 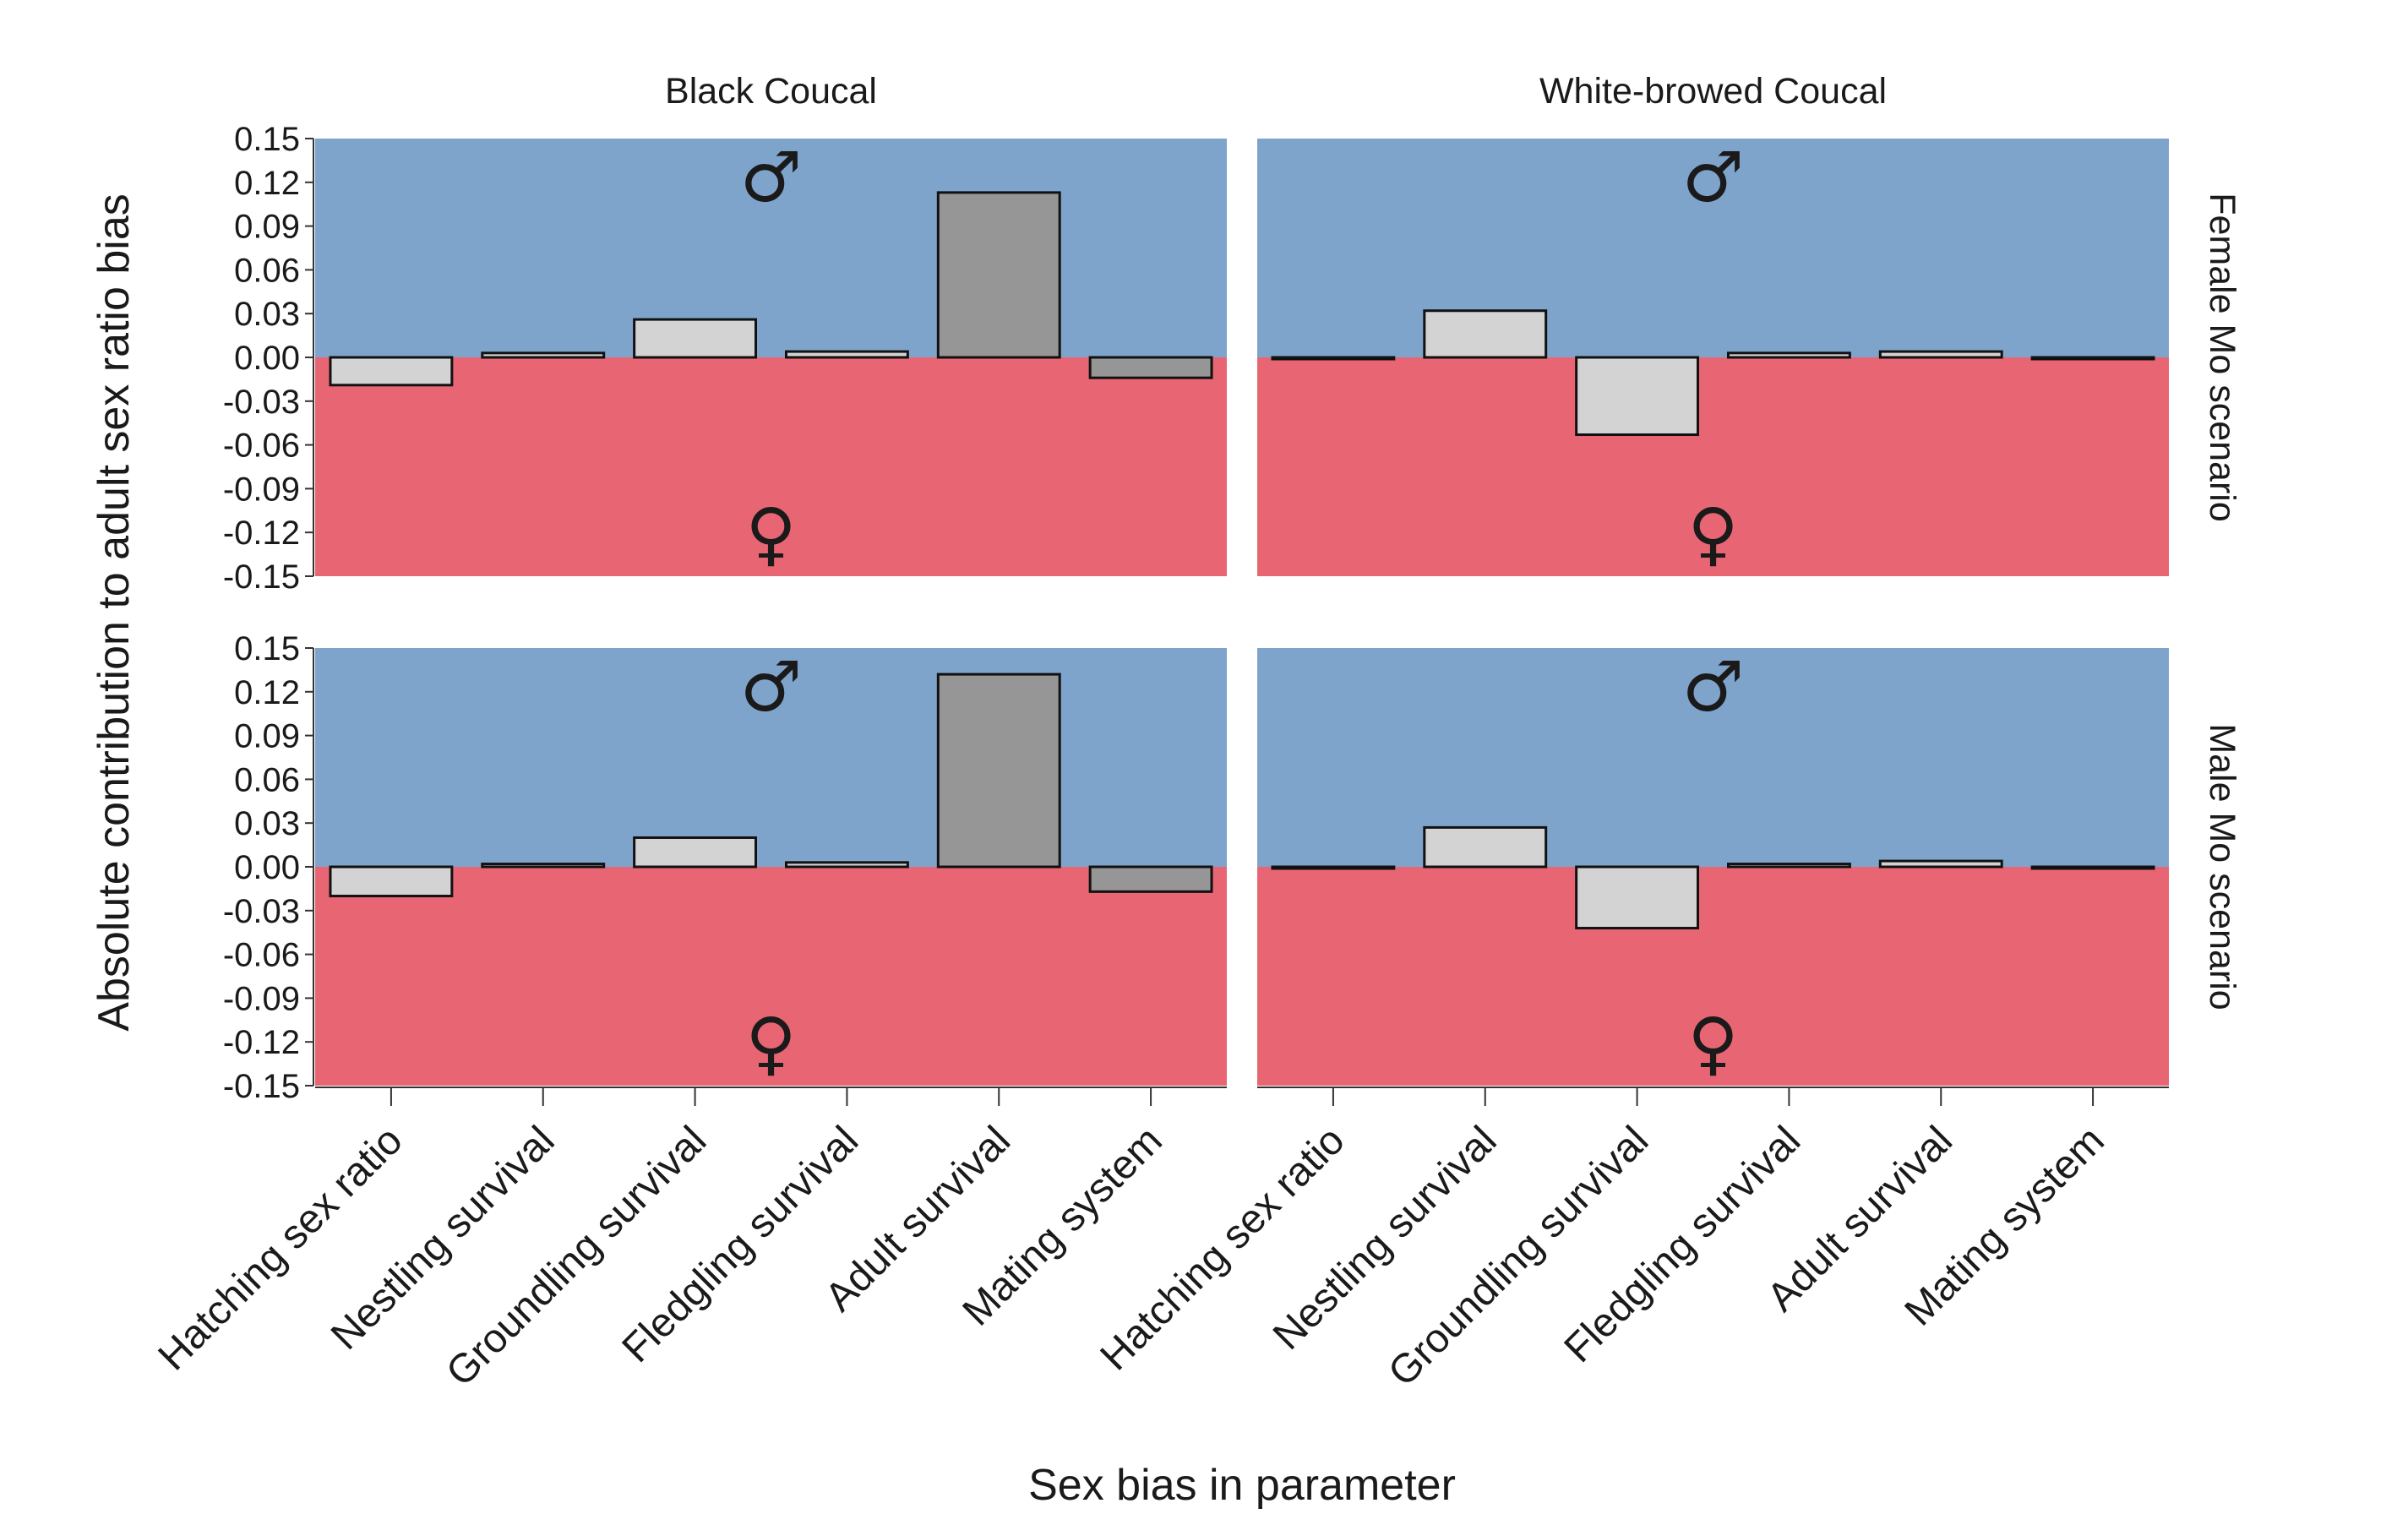 I want to click on column-title: White-browed Coucal, so click(x=1713, y=91).